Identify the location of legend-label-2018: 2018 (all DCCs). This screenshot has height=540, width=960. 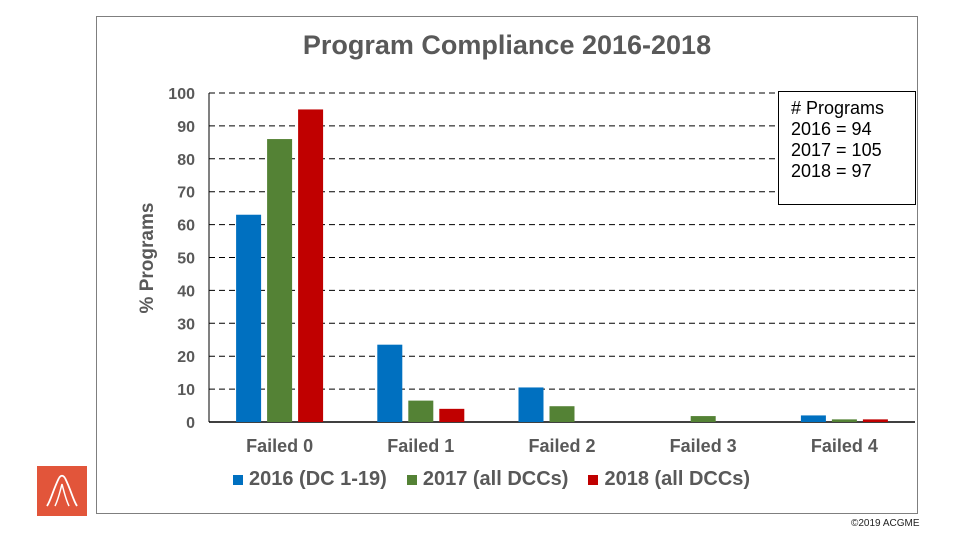
(677, 479).